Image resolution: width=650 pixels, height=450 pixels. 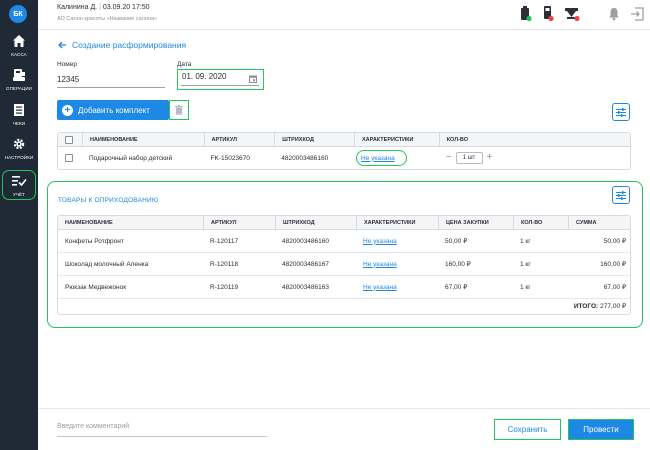 I want to click on sidebar-item-label: ОПЕРАЦИИ, so click(x=19, y=88).